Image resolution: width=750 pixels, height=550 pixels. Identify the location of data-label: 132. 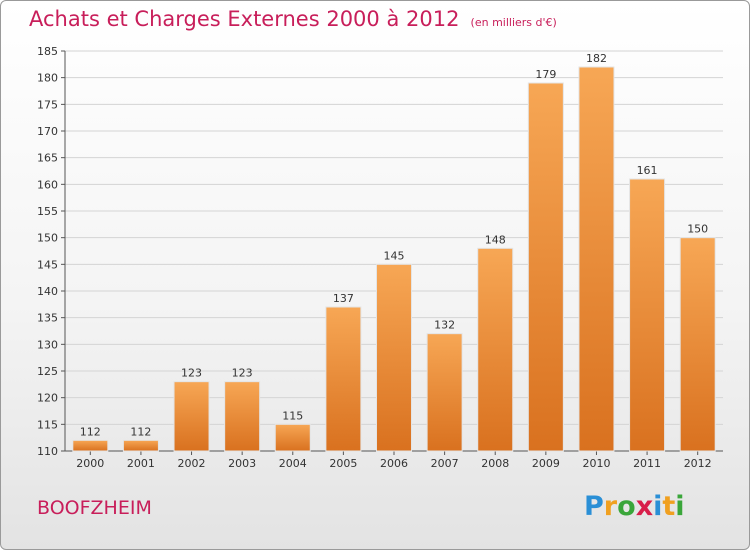
(444, 325).